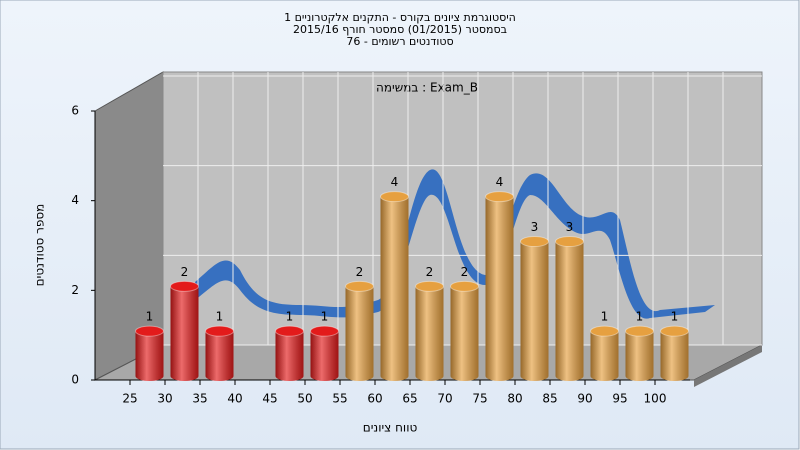 This screenshot has width=800, height=450. Describe the element at coordinates (269, 399) in the screenshot. I see `x-tick-label: 45` at that location.